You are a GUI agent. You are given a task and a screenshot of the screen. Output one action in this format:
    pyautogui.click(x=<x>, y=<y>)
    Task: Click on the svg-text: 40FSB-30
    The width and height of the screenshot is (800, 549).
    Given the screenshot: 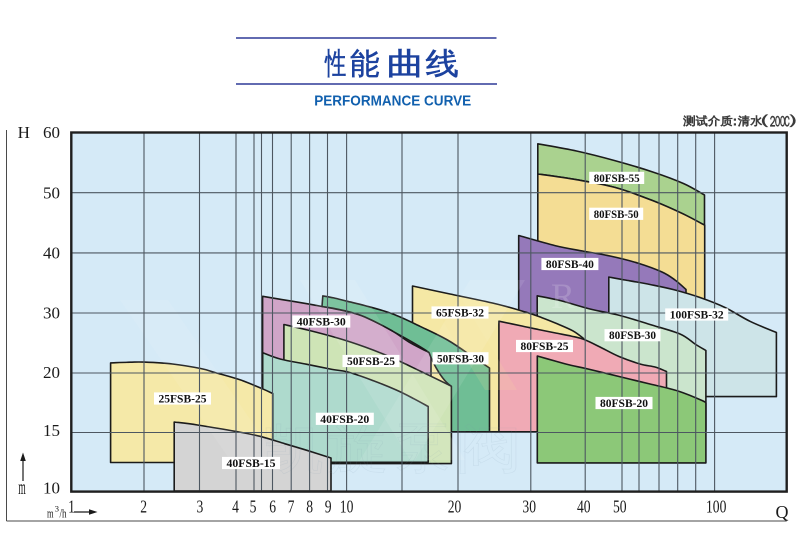 What is the action you would take?
    pyautogui.click(x=321, y=322)
    